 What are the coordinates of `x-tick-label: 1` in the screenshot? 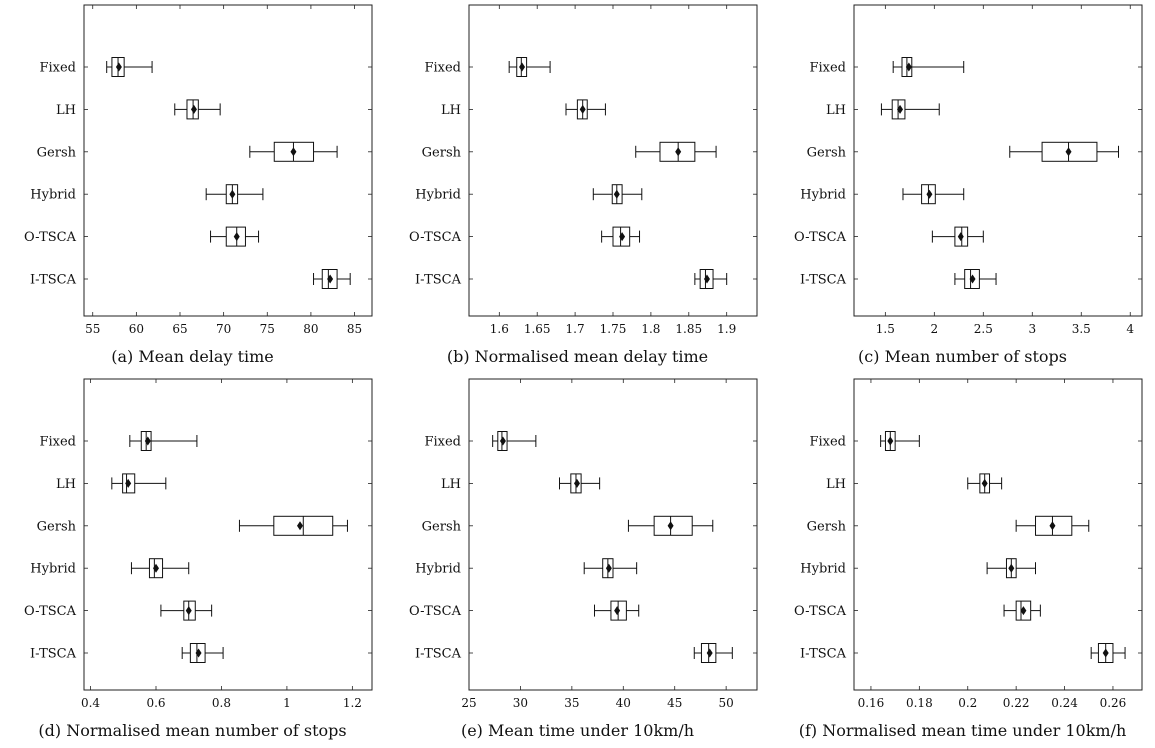 It's located at (287, 703).